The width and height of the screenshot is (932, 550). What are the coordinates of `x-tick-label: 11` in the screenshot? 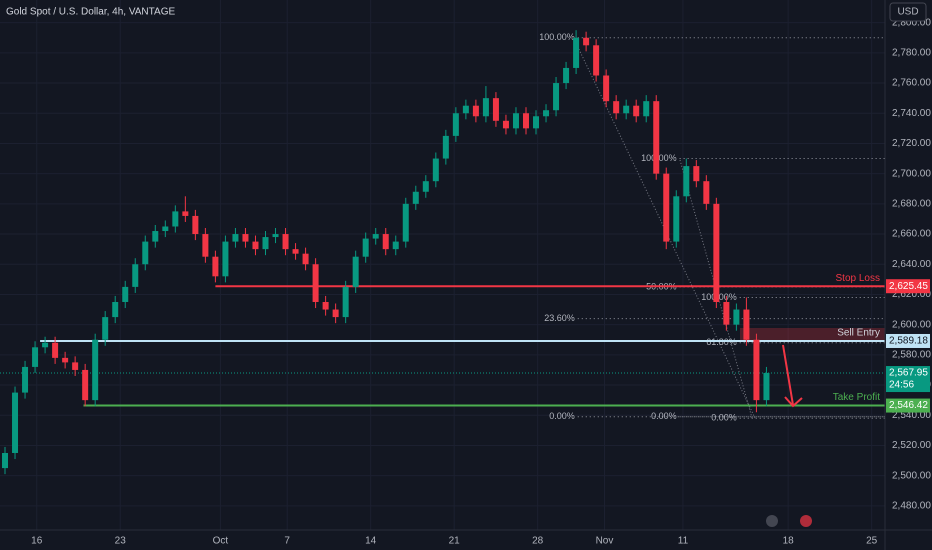 It's located at (683, 541).